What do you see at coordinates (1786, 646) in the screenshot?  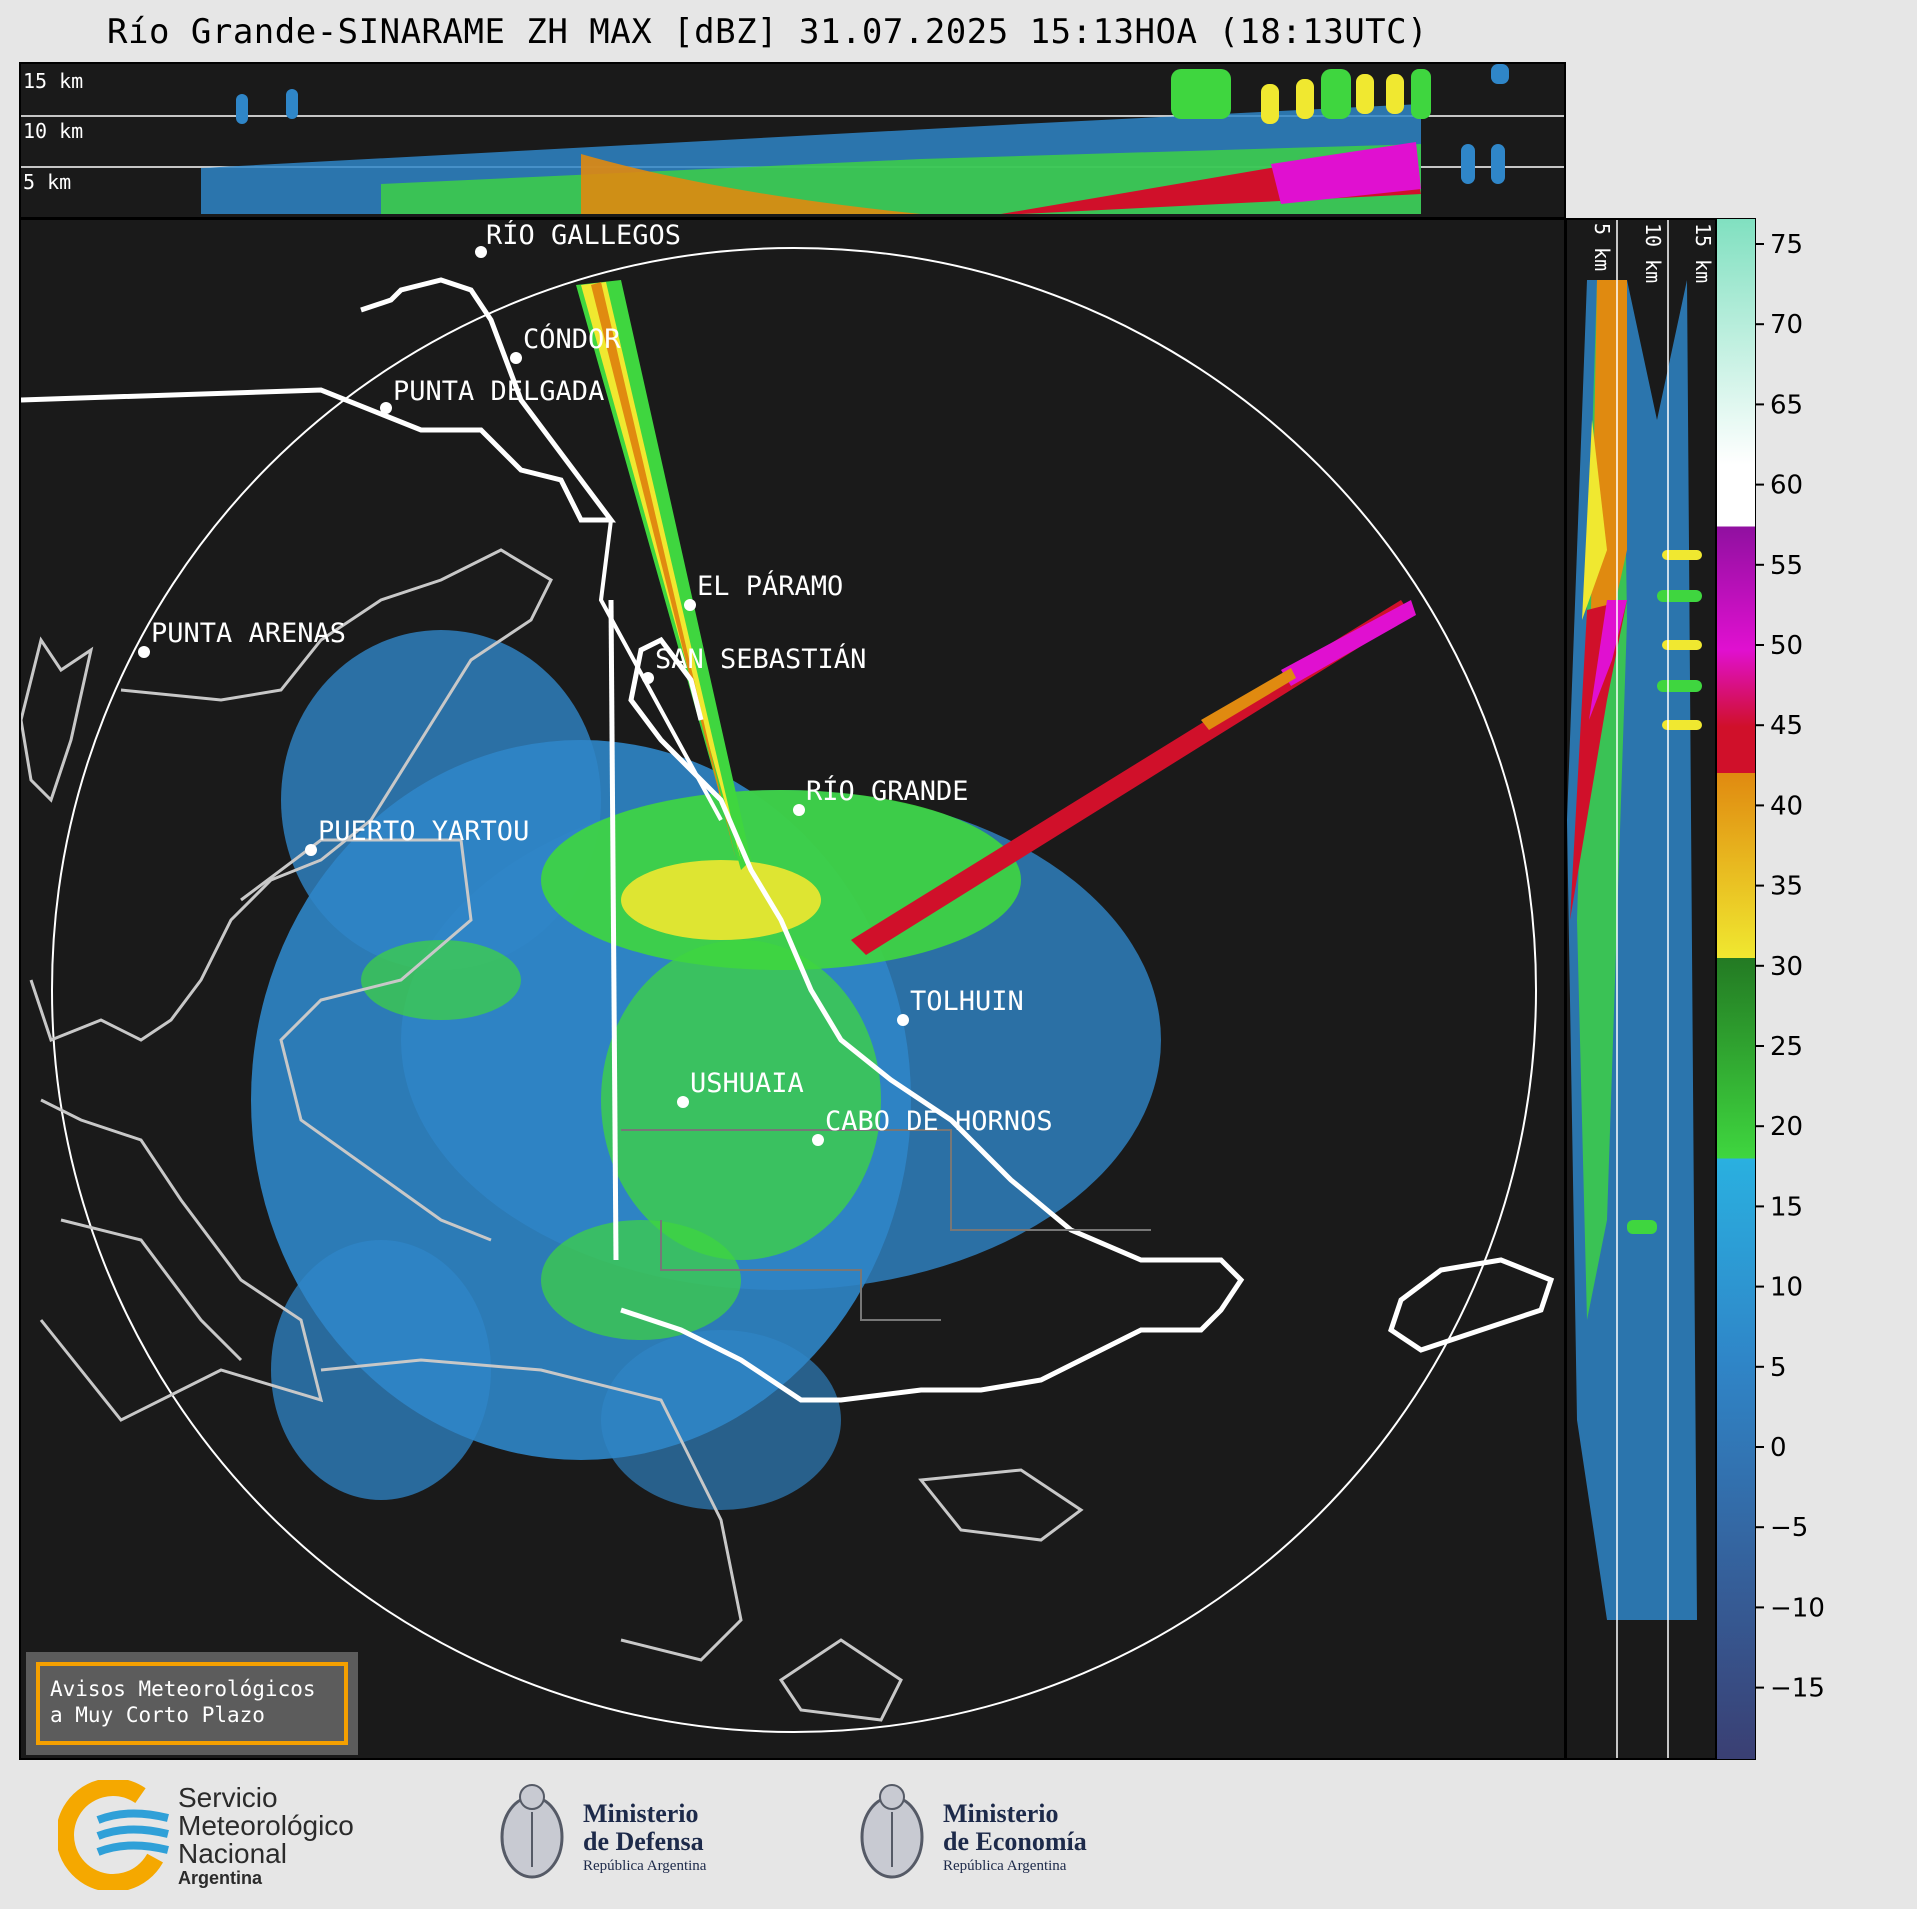 I see `colorbar-tick-label: 50` at bounding box center [1786, 646].